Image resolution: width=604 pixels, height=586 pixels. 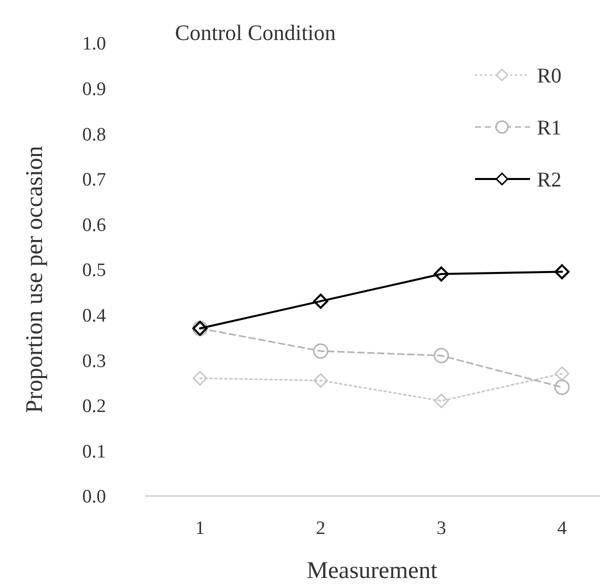 I want to click on legend-label: R0, so click(x=549, y=75).